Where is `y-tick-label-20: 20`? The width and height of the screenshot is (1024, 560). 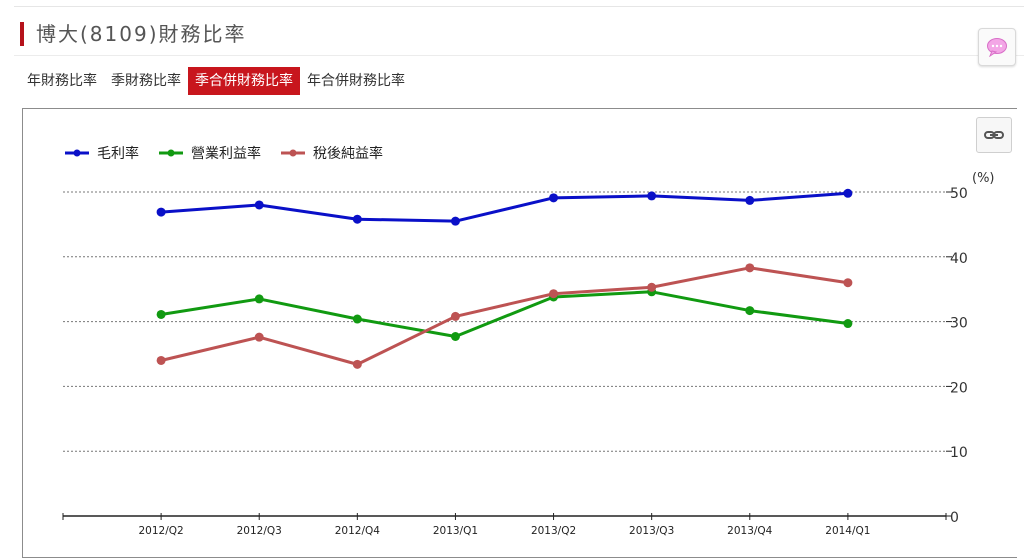
y-tick-label-20: 20 is located at coordinates (959, 388).